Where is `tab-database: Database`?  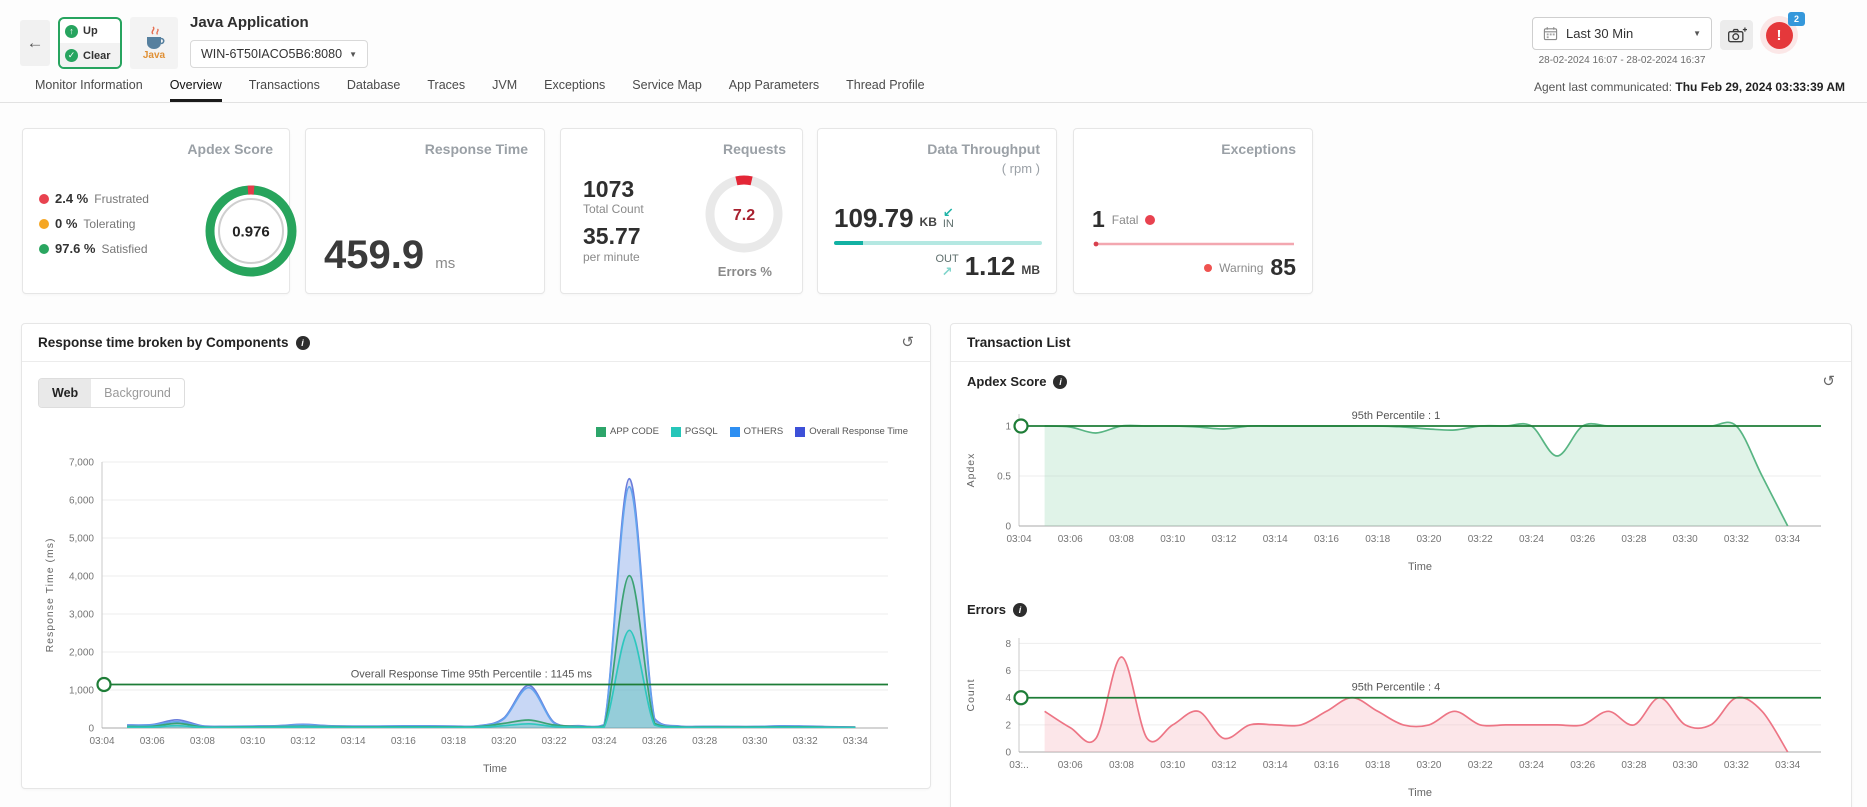 tab-database: Database is located at coordinates (373, 85).